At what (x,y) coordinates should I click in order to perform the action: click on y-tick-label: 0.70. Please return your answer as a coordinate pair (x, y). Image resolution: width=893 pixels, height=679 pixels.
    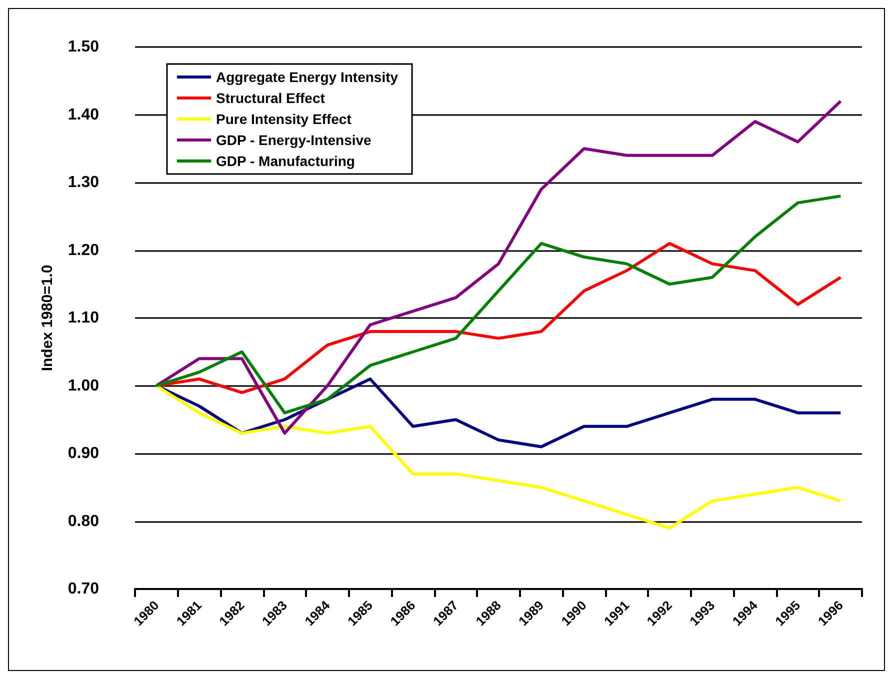
    Looking at the image, I should click on (84, 589).